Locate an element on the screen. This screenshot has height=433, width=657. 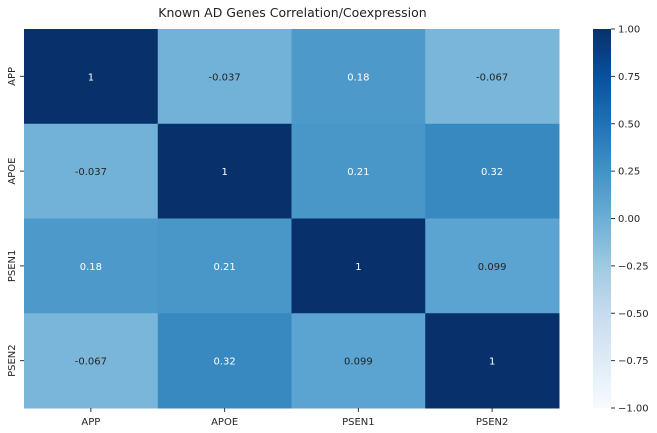
colorbar-tick-label: 0.75 is located at coordinates (629, 77).